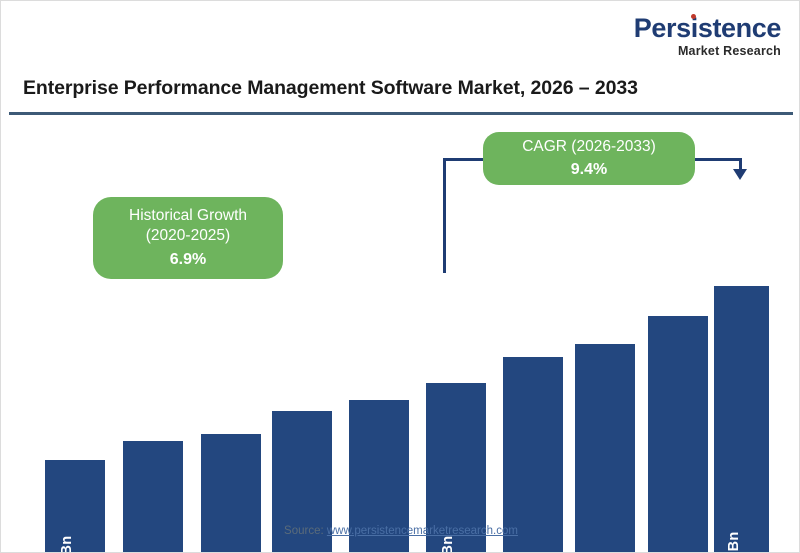 Image resolution: width=800 pixels, height=553 pixels. What do you see at coordinates (302, 481) in the screenshot?
I see `bar-2024` at bounding box center [302, 481].